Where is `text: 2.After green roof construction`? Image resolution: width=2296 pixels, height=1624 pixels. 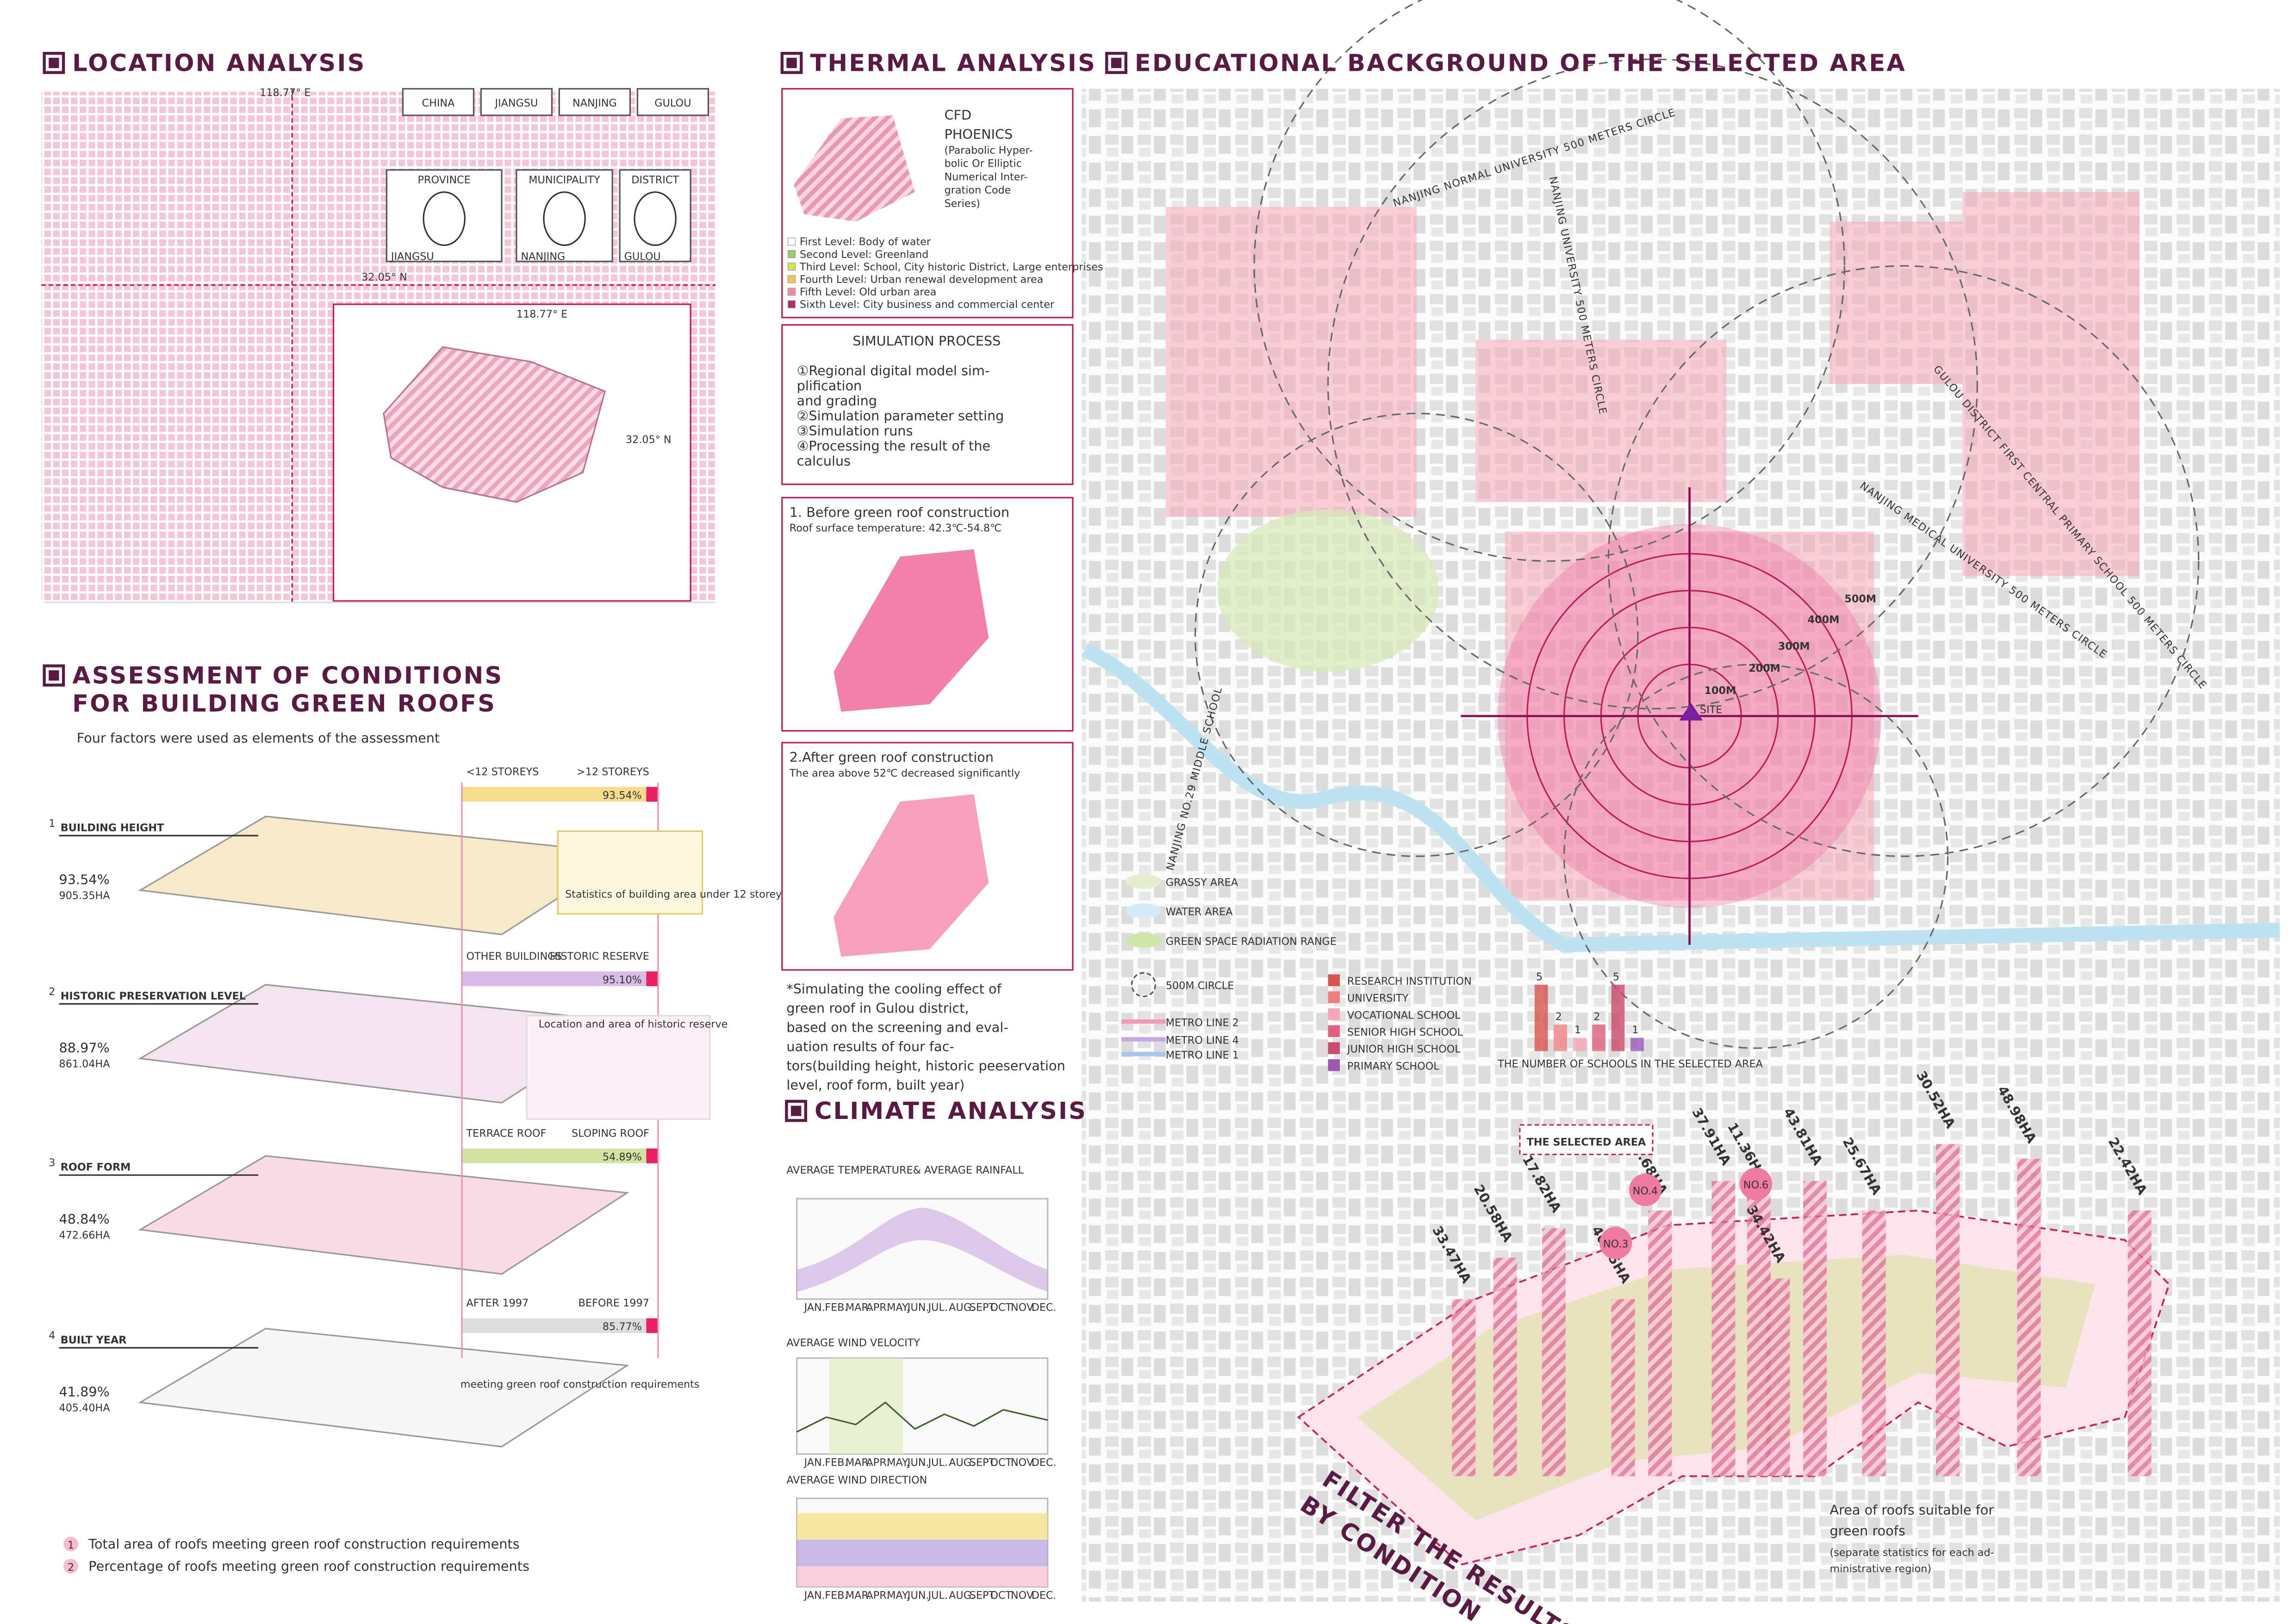
text: 2.After green roof construction is located at coordinates (892, 757).